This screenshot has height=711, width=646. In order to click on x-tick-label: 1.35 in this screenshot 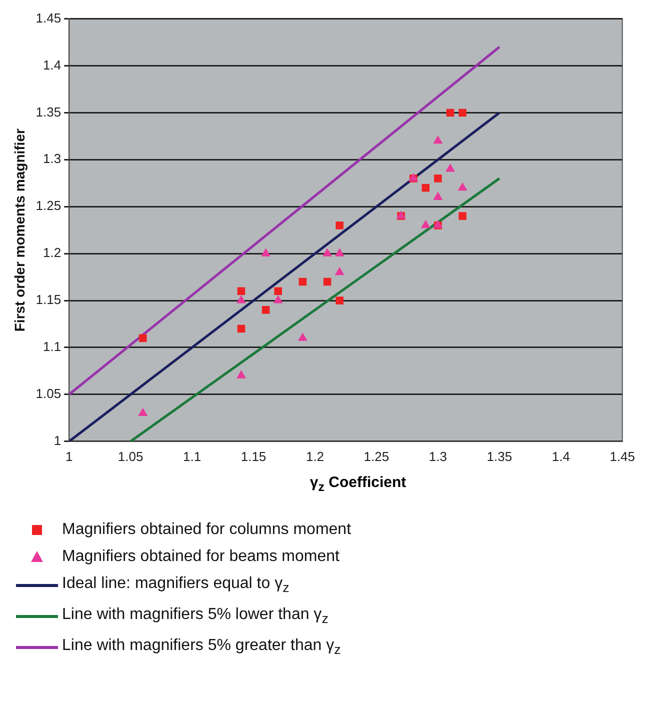, I will do `click(499, 456)`.